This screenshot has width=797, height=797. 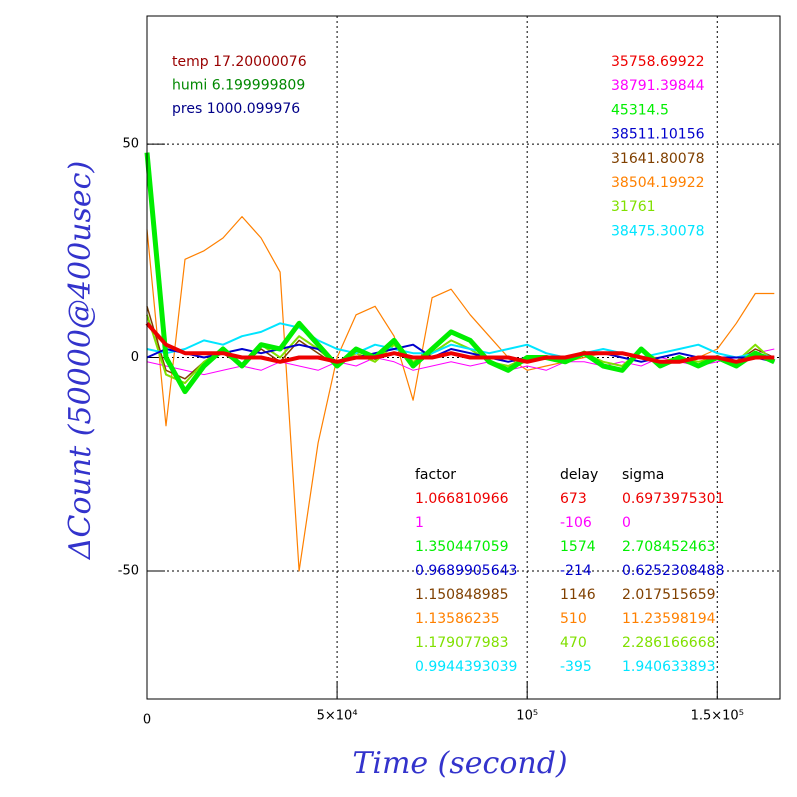 I want to click on env-text: temp 17.20000076, so click(x=239, y=62).